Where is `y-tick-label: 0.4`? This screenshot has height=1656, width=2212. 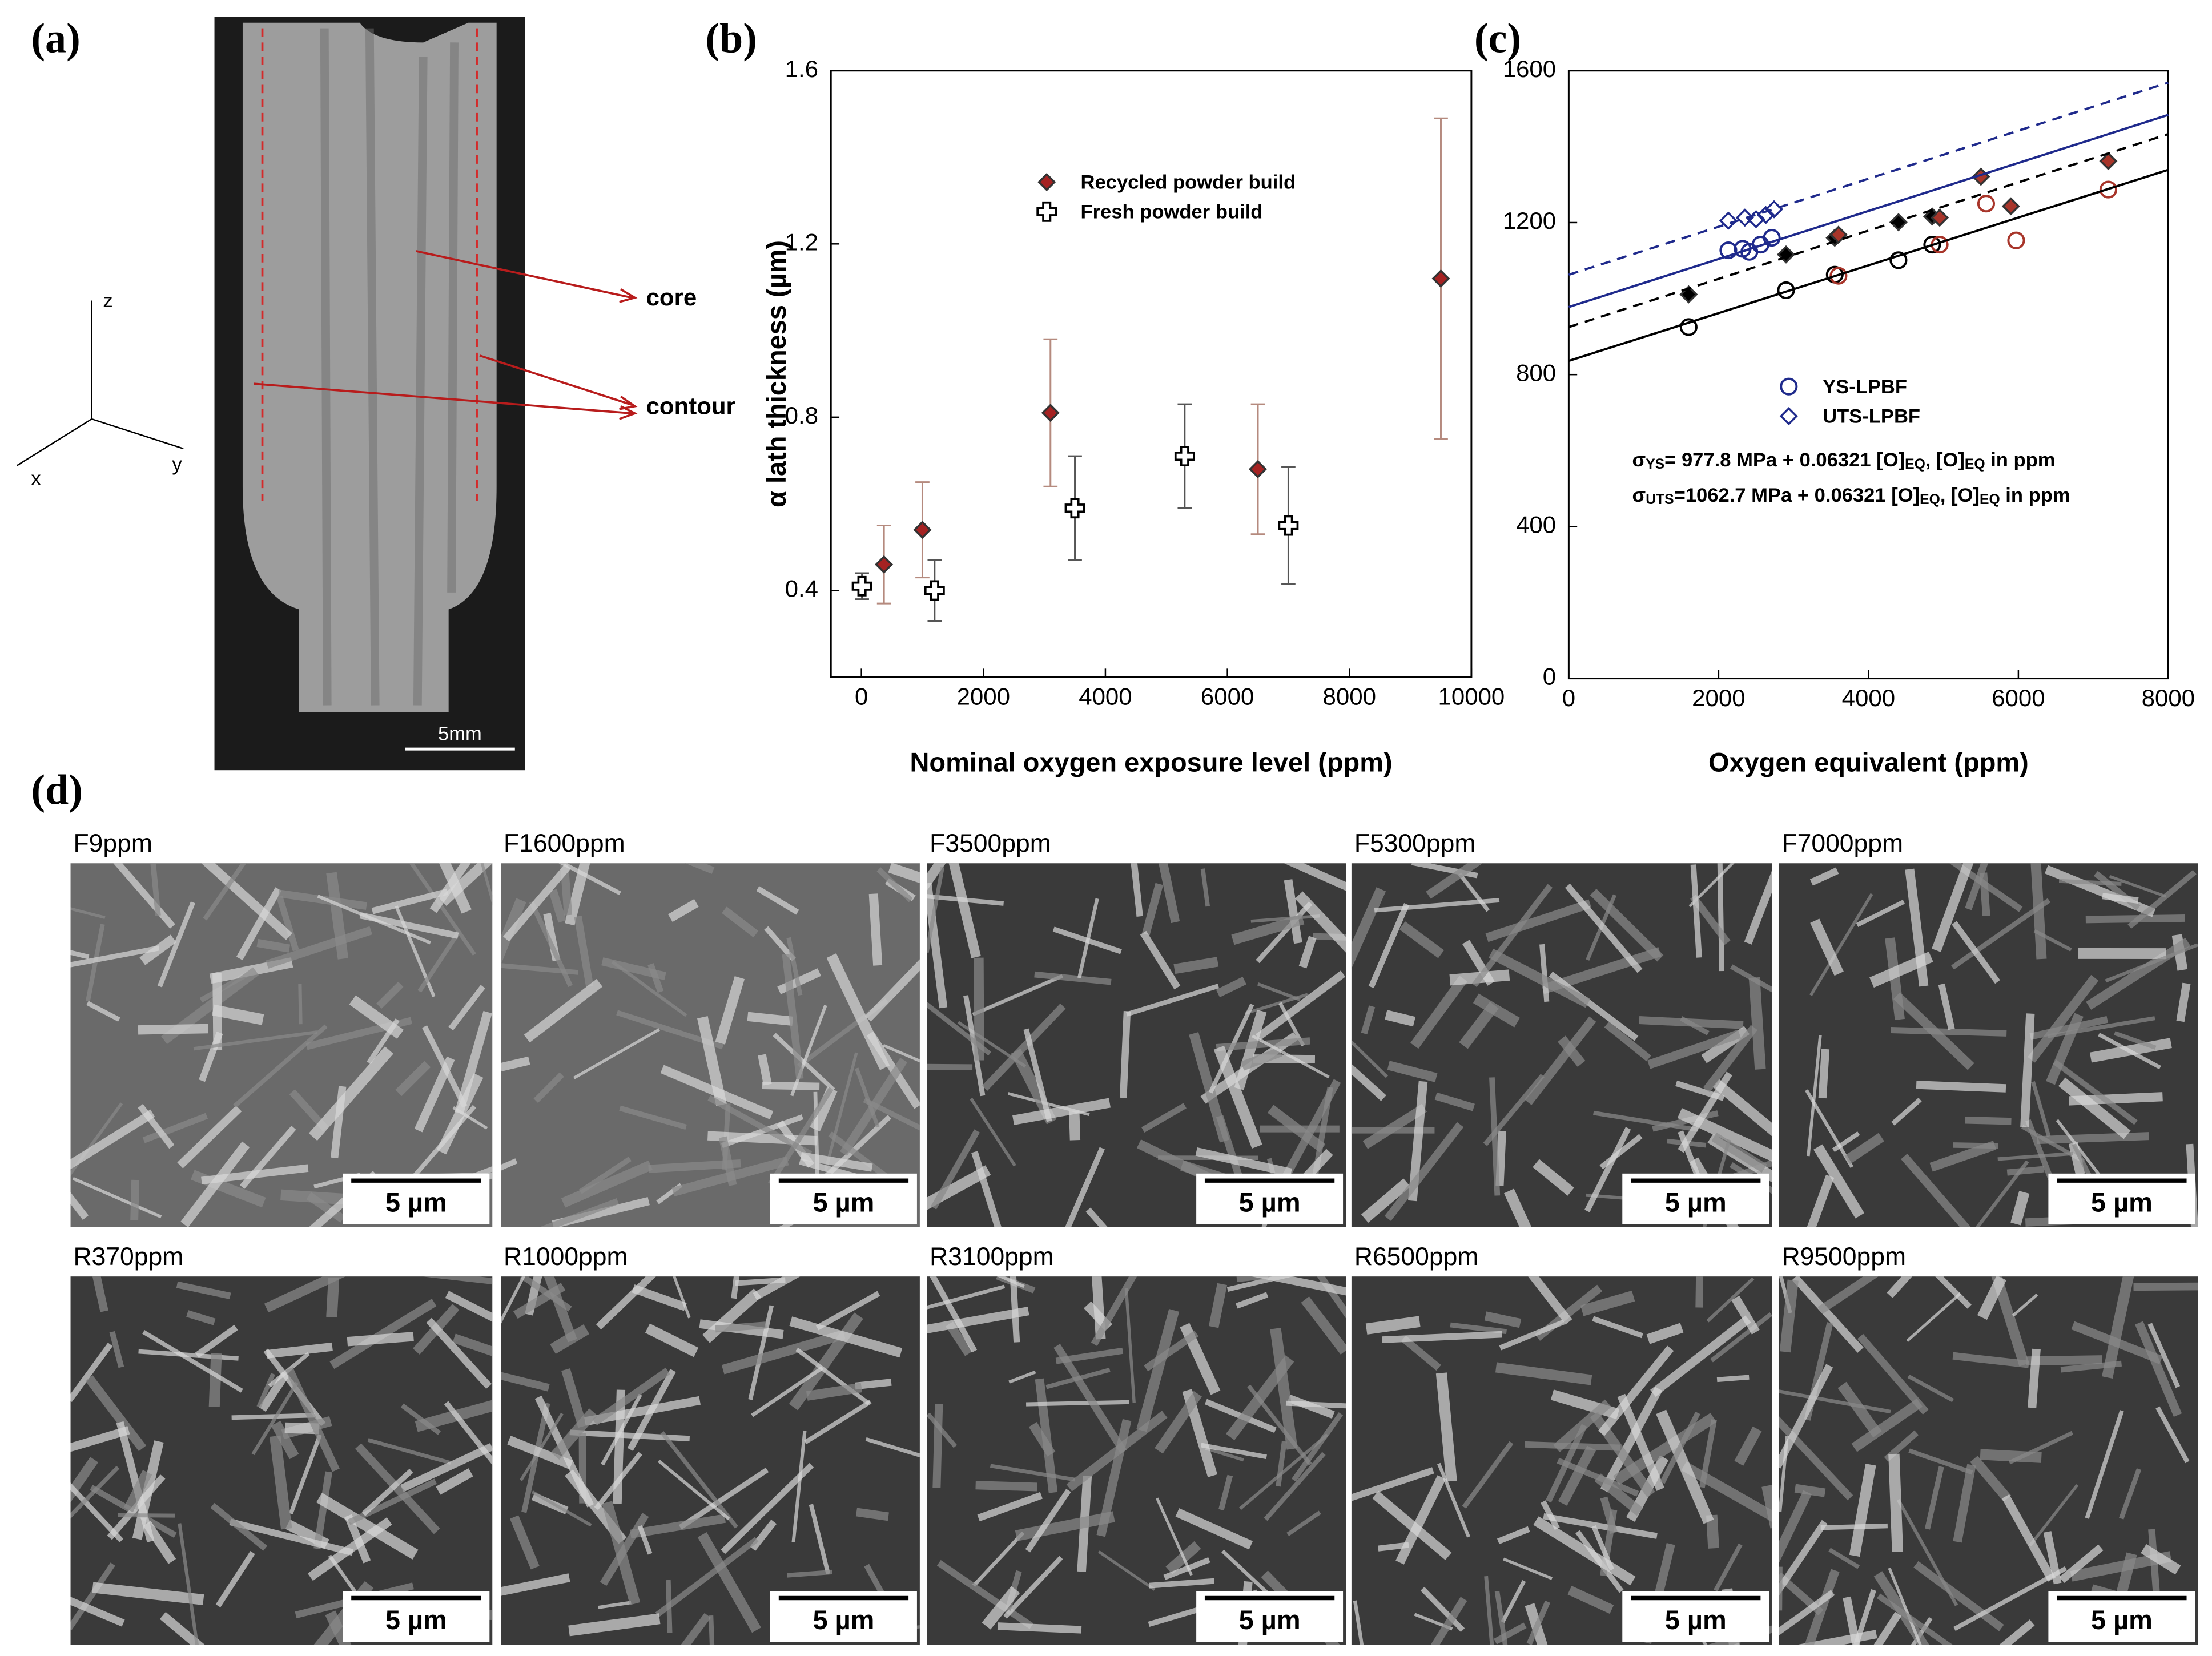 y-tick-label: 0.4 is located at coordinates (801, 588).